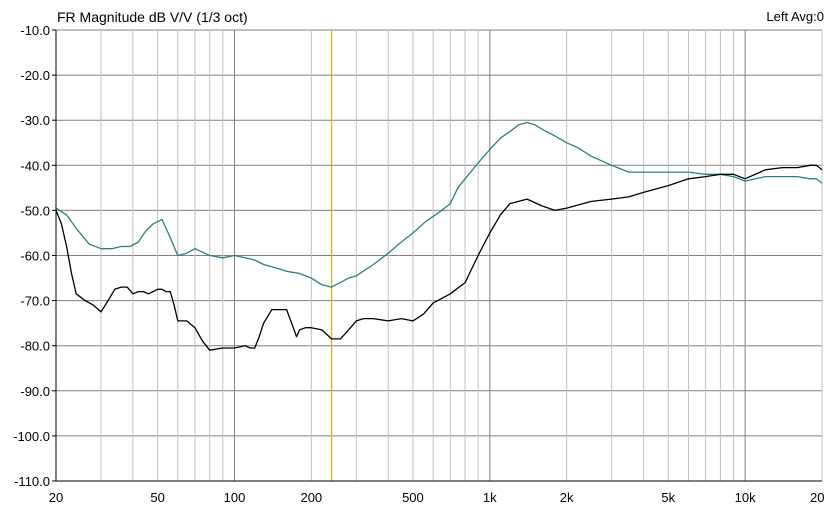 The width and height of the screenshot is (824, 514). Describe the element at coordinates (567, 497) in the screenshot. I see `x-tick-label: 2k` at that location.